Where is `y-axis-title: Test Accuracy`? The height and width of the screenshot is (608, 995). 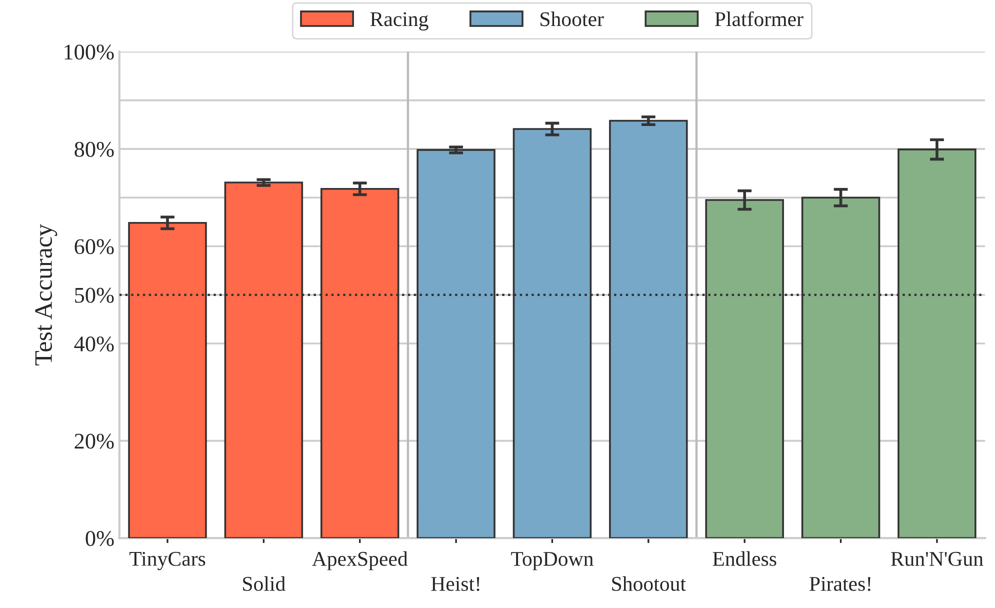 y-axis-title: Test Accuracy is located at coordinates (46, 295).